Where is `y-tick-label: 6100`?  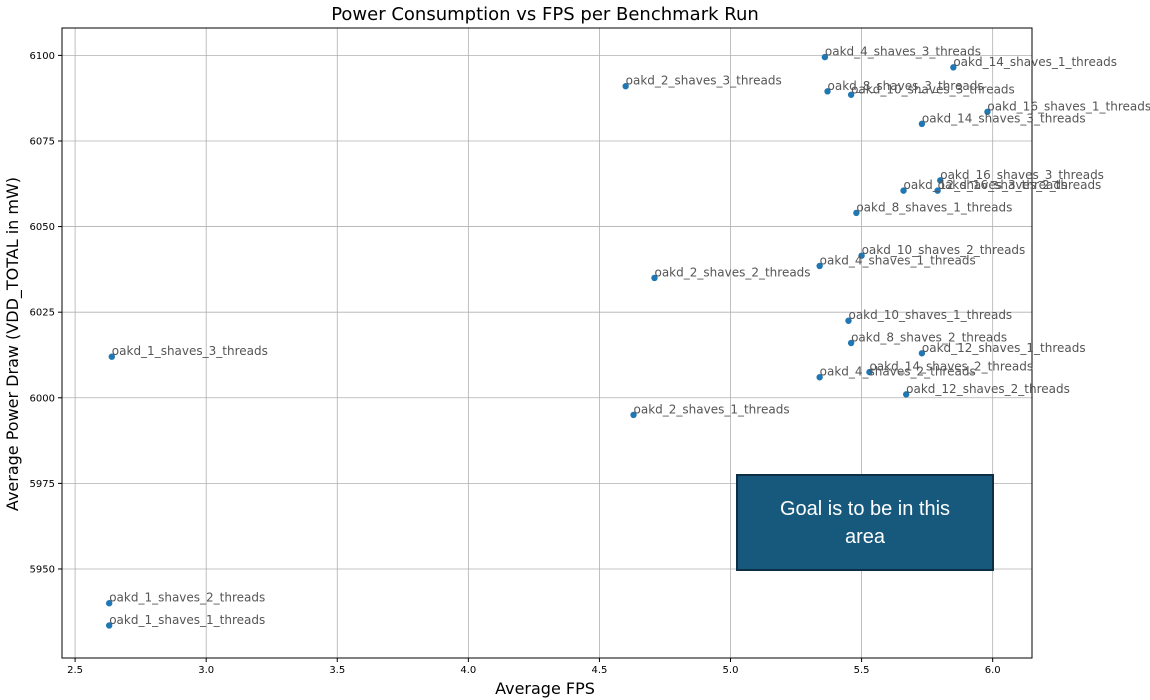 y-tick-label: 6100 is located at coordinates (42, 56).